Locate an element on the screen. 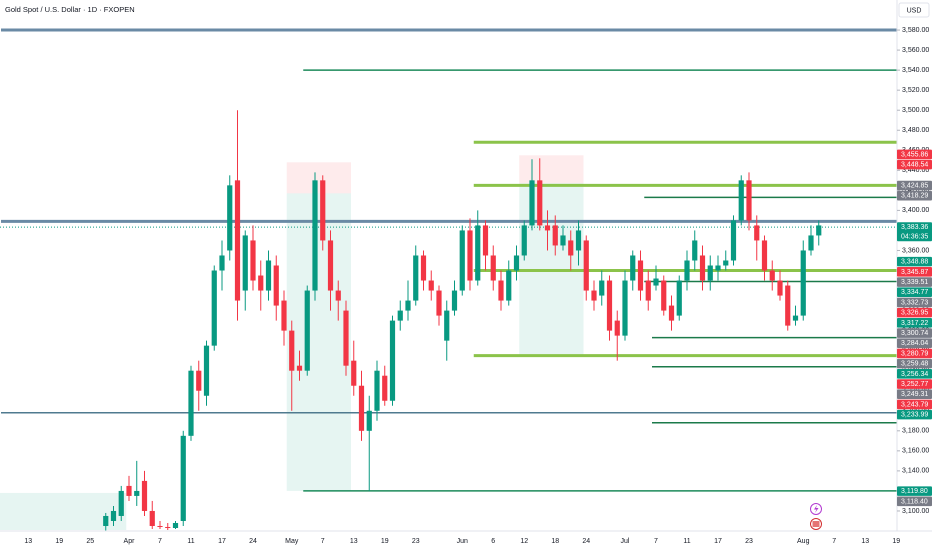 Image resolution: width=932 pixels, height=550 pixels. y-tick-label: 3,440.00 is located at coordinates (915, 170).